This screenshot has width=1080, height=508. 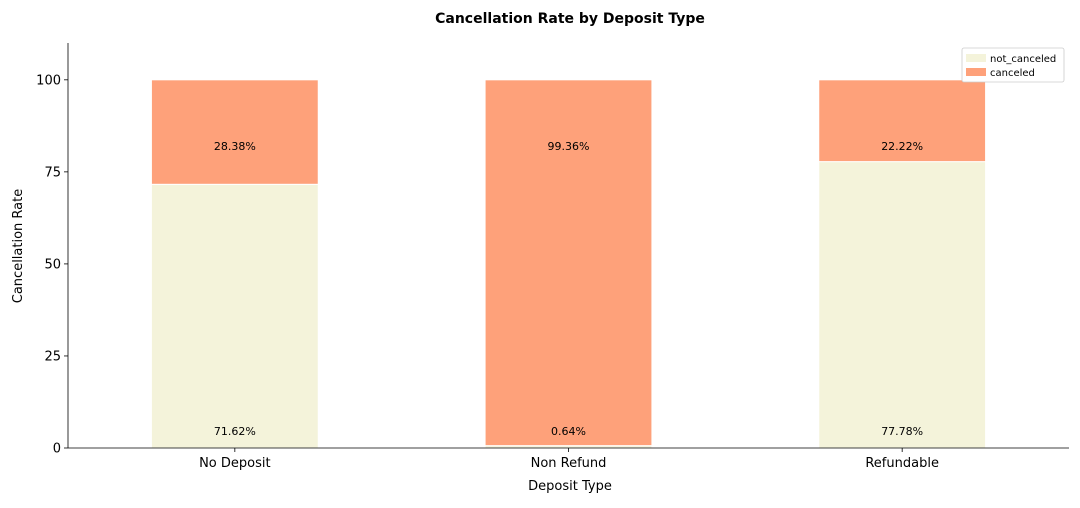 What do you see at coordinates (52, 356) in the screenshot?
I see `y-tick-label-1: 25` at bounding box center [52, 356].